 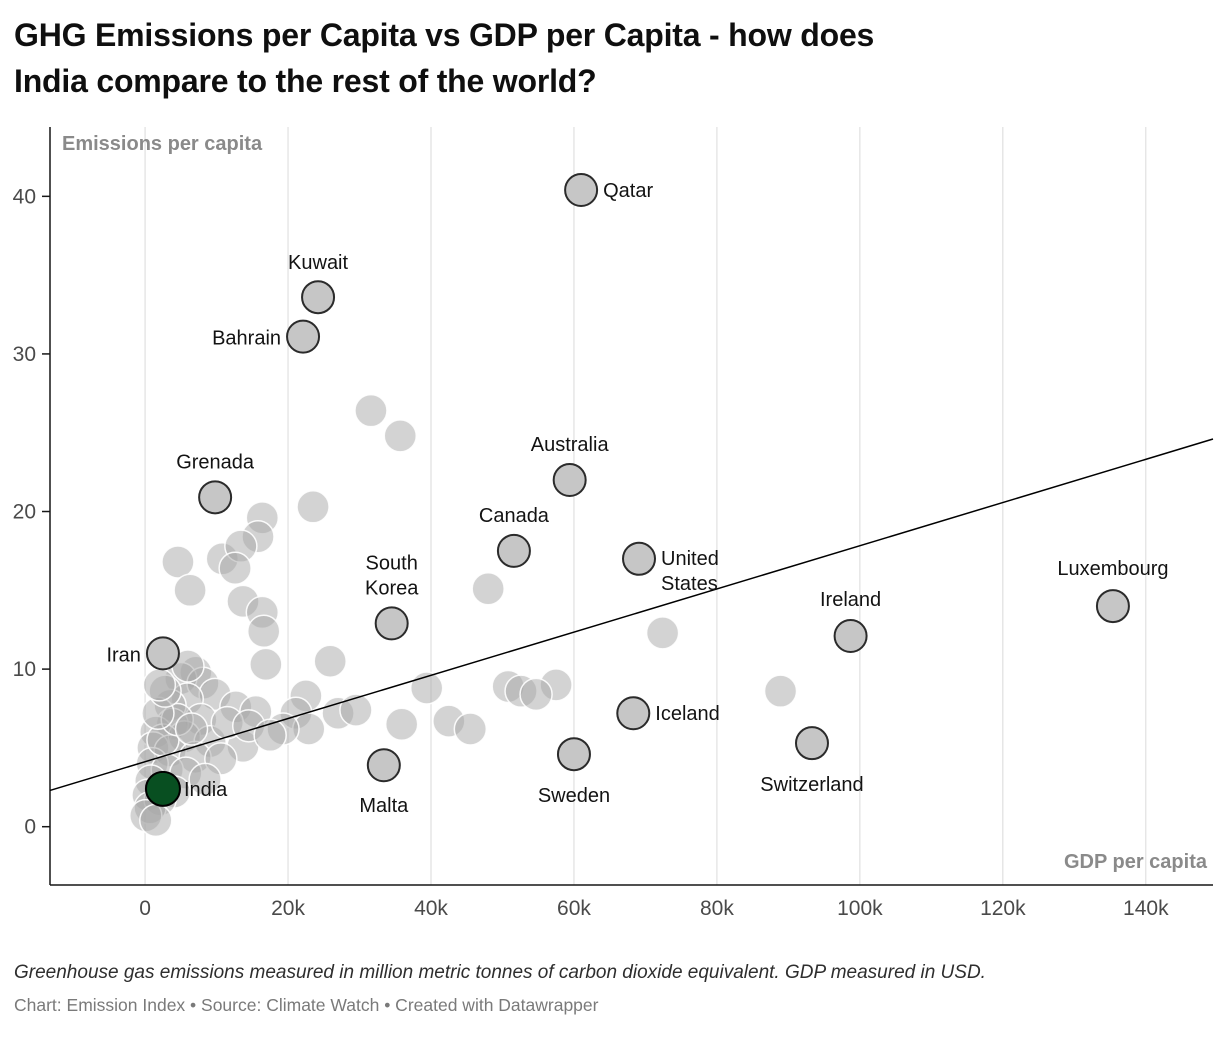 What do you see at coordinates (1136, 862) in the screenshot?
I see `x-axis-title: GDP per capita` at bounding box center [1136, 862].